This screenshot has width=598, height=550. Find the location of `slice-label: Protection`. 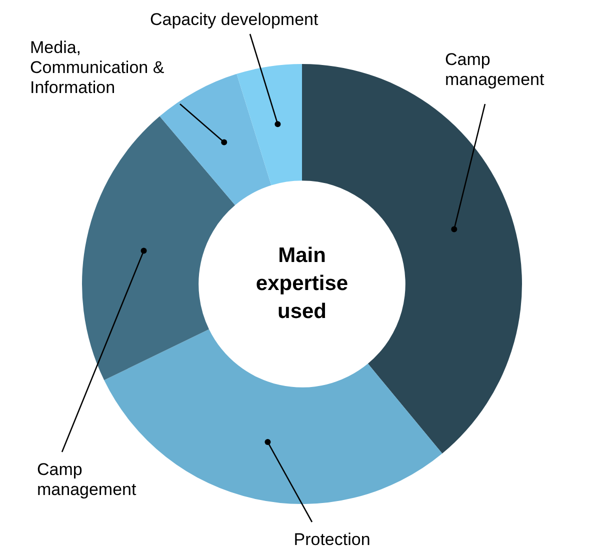

slice-label: Protection is located at coordinates (332, 540).